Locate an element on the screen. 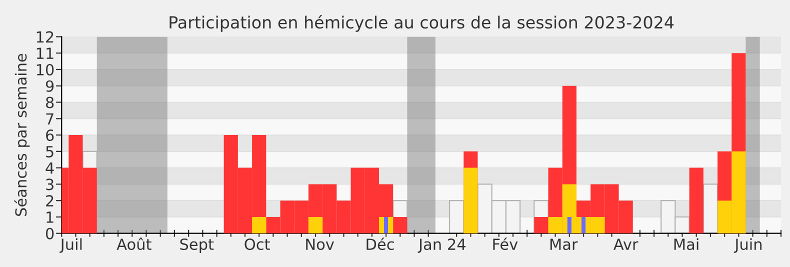  x-tick-label: Mar is located at coordinates (564, 244).